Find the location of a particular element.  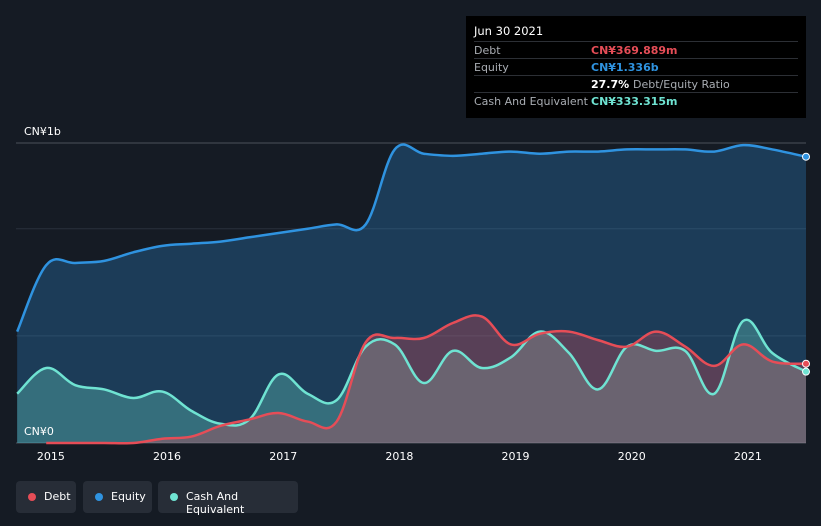

legend-dot-equity is located at coordinates (99, 497).